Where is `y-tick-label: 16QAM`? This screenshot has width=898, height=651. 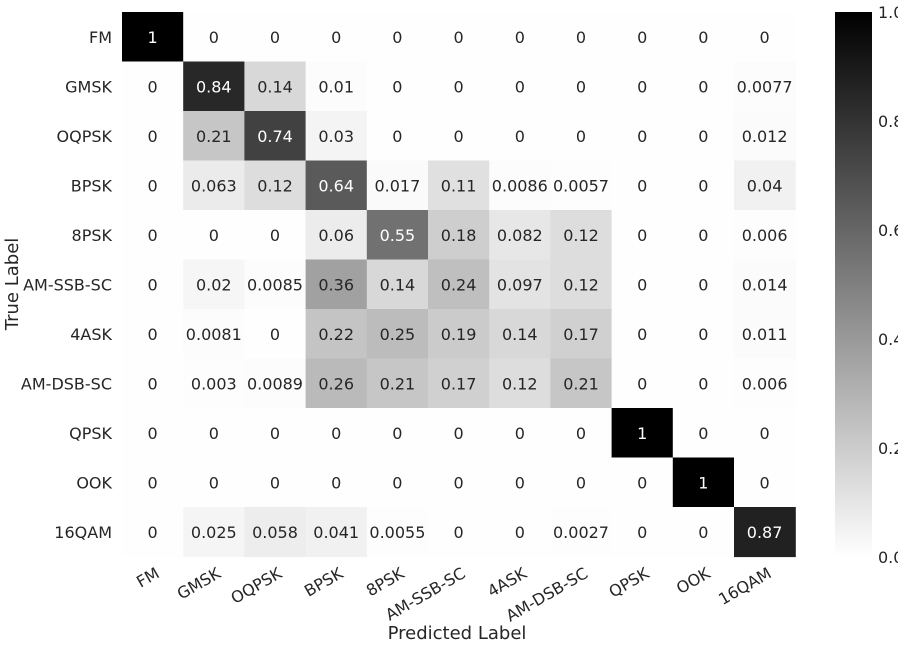 y-tick-label: 16QAM is located at coordinates (83, 532).